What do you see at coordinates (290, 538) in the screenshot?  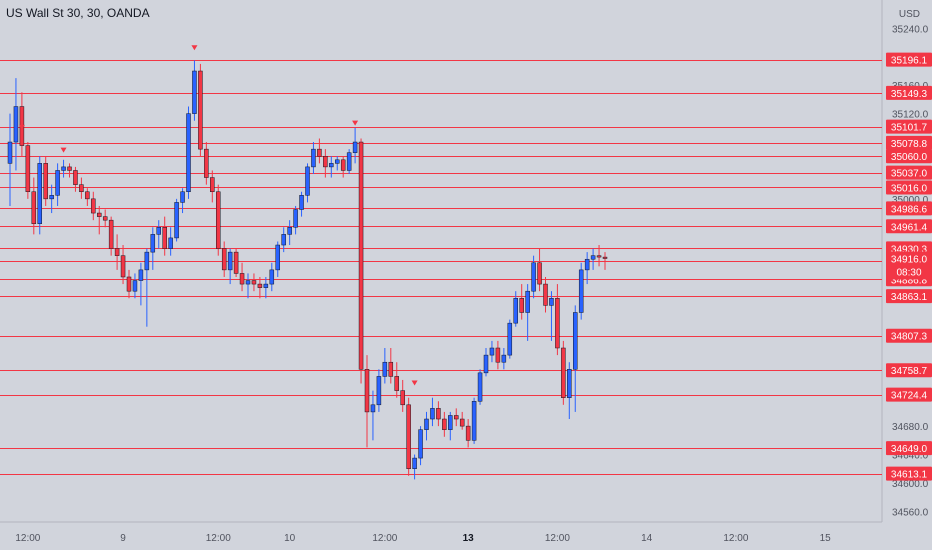 I see `time-tick-label: 10` at bounding box center [290, 538].